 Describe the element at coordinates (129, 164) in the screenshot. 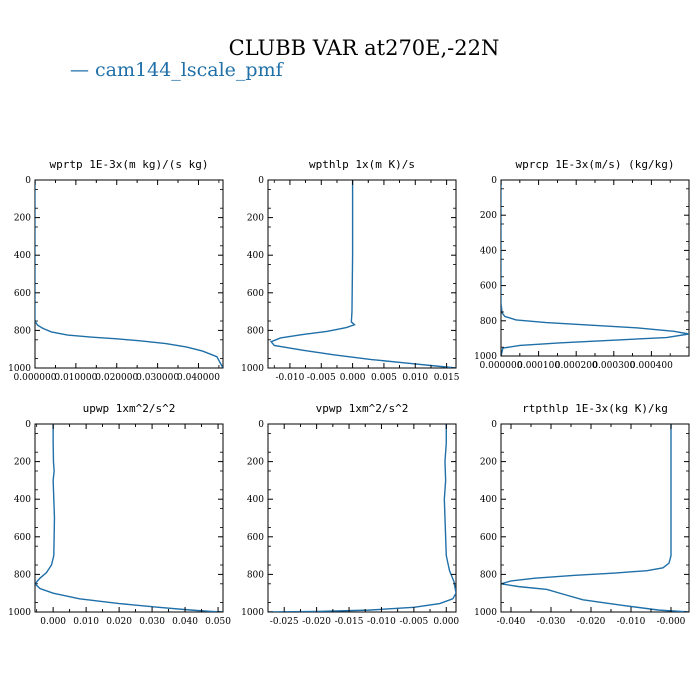

I see `panel-title: wprtp 1E-3x(m kg)/(s kg)` at that location.